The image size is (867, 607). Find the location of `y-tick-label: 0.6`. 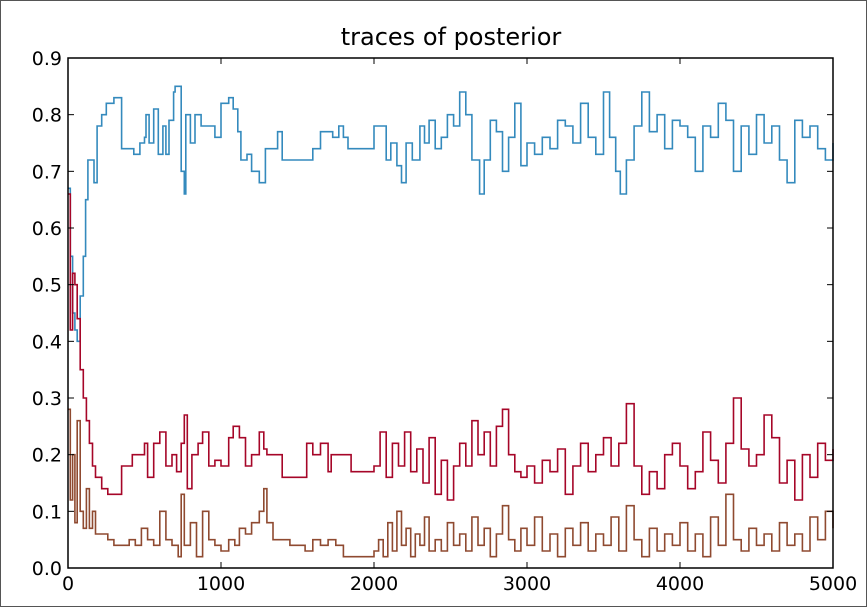

y-tick-label: 0.6 is located at coordinates (47, 229).